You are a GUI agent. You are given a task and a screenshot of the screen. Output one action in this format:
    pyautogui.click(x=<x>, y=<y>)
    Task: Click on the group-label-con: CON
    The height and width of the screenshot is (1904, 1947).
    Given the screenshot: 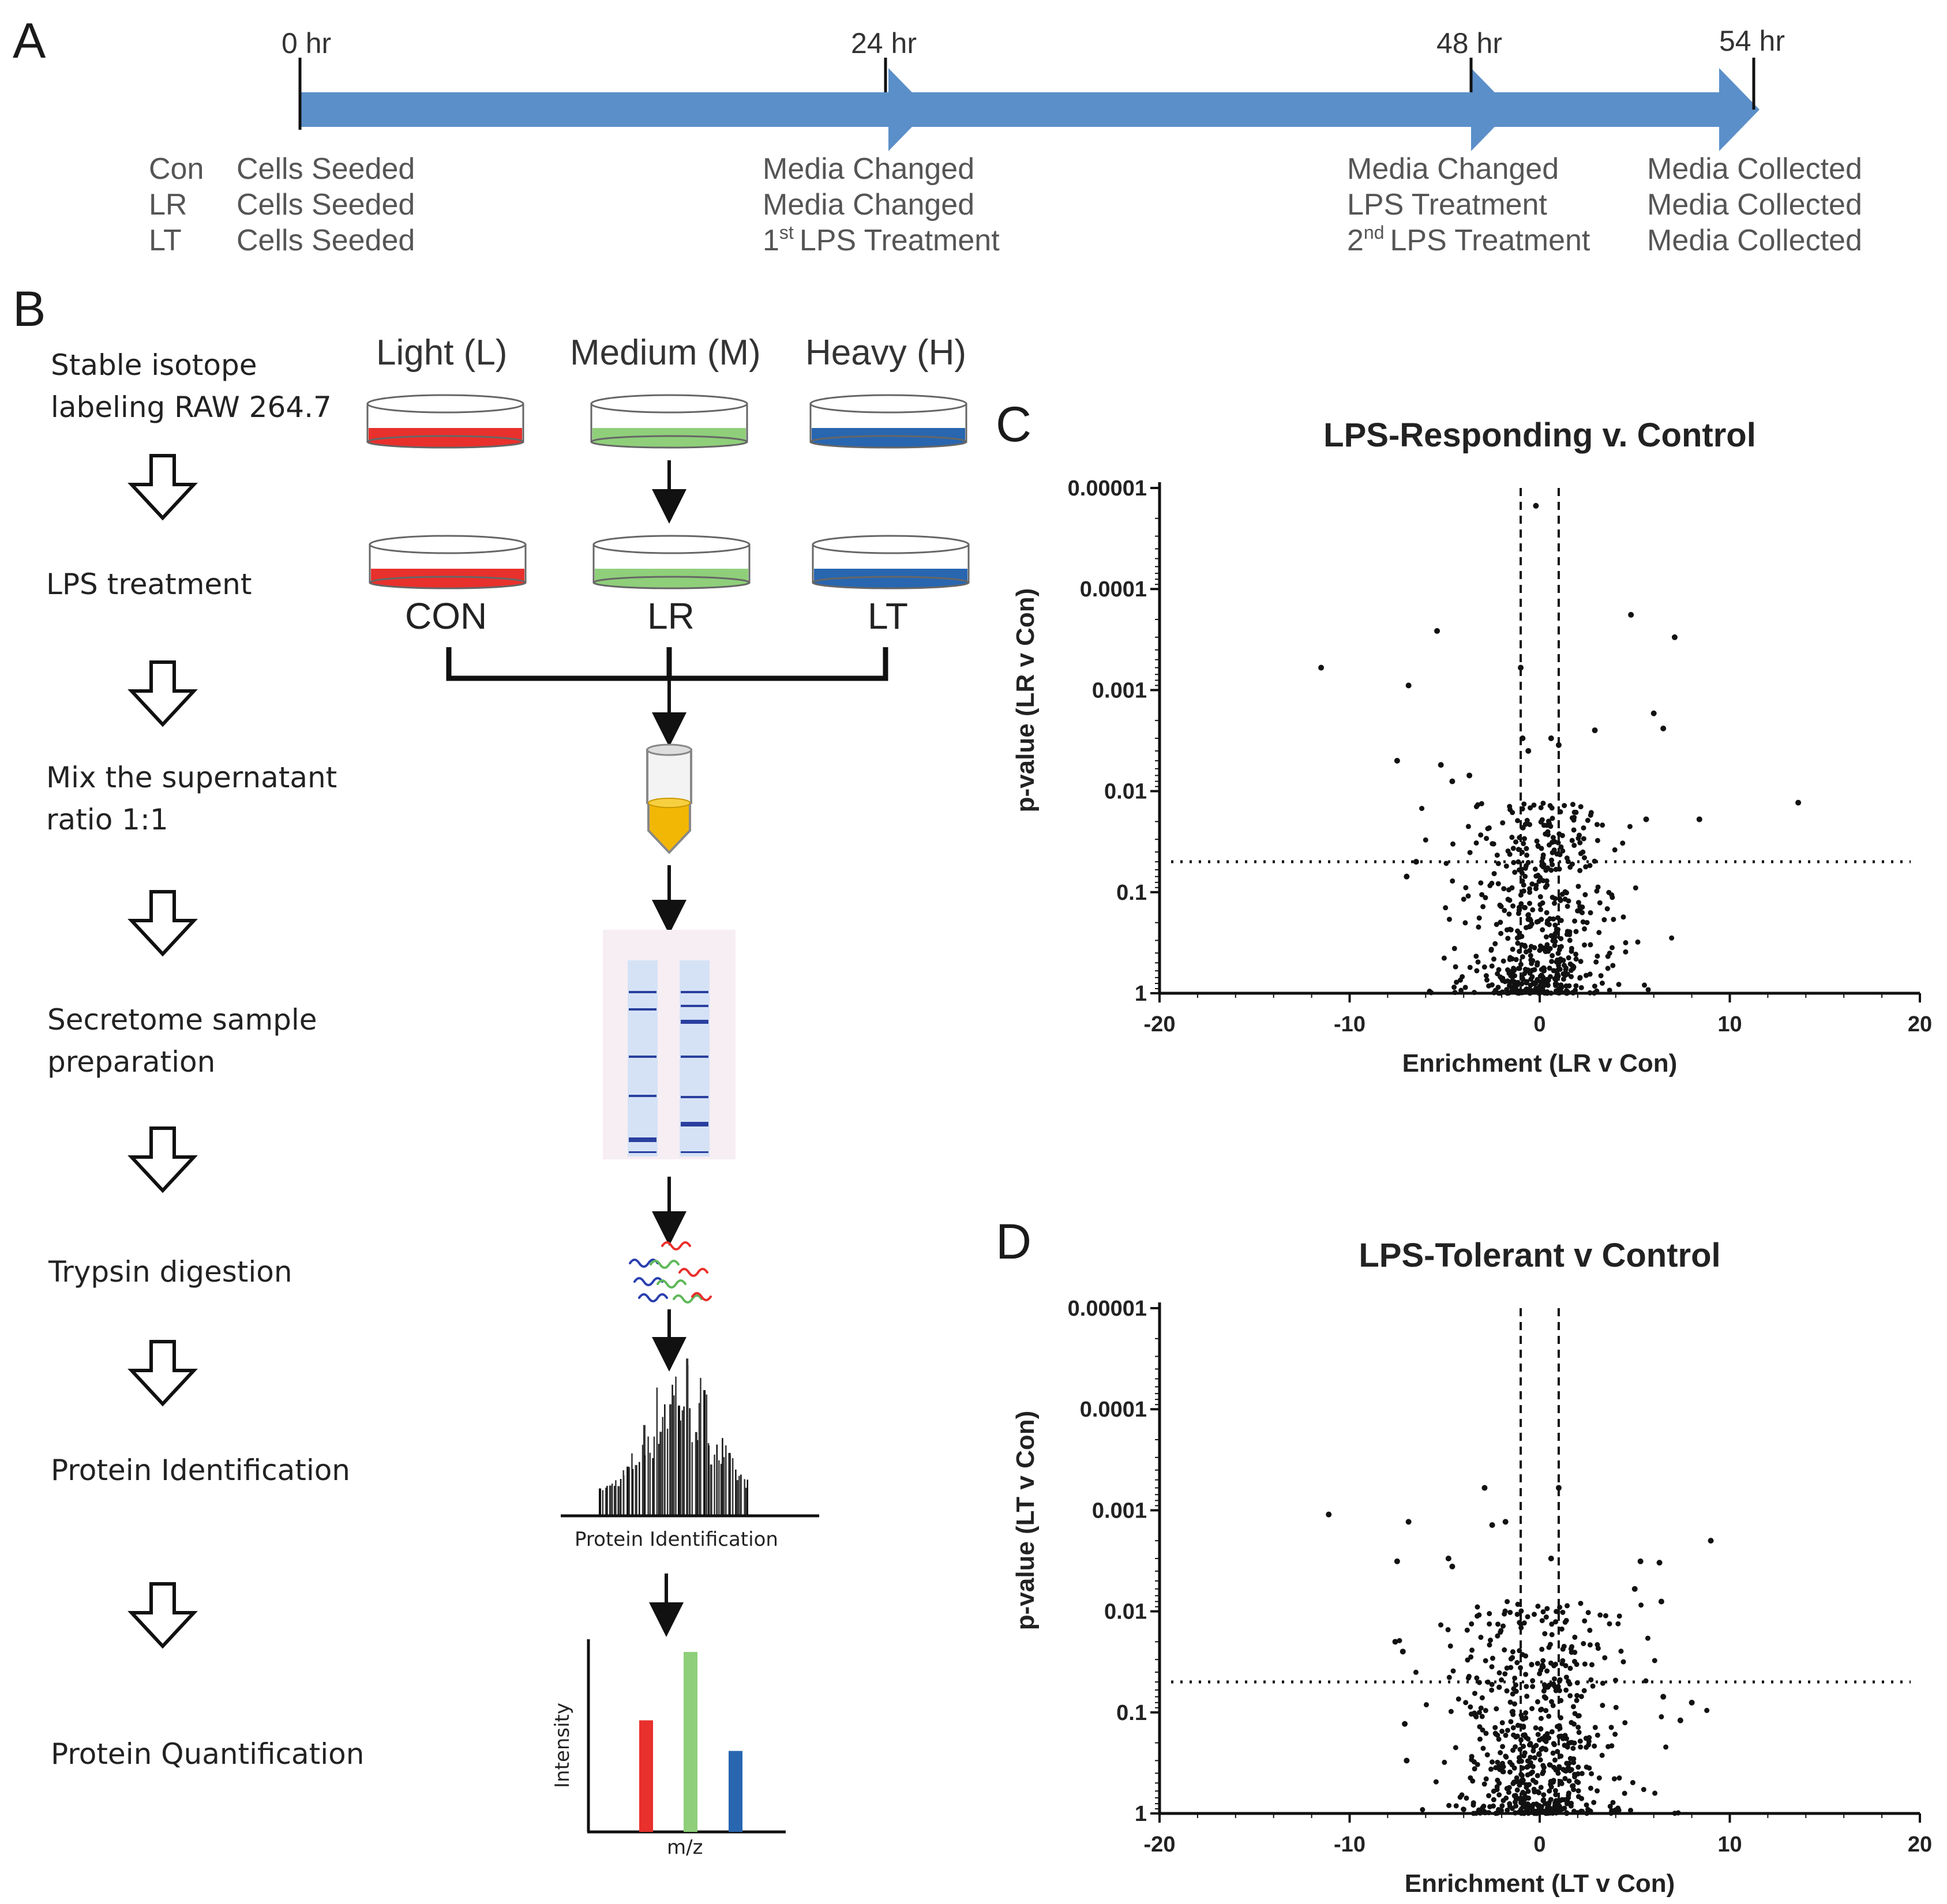 What is the action you would take?
    pyautogui.click(x=446, y=616)
    